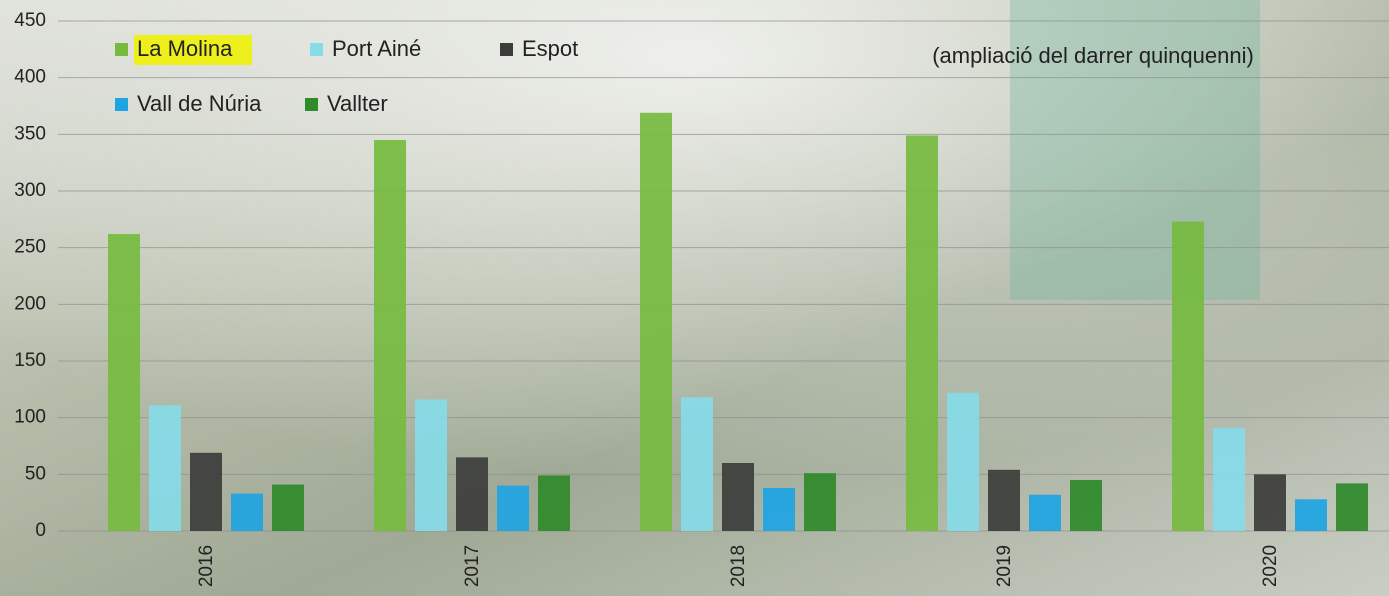 The width and height of the screenshot is (1389, 596). Describe the element at coordinates (35, 473) in the screenshot. I see `y-tick-label: 50` at that location.